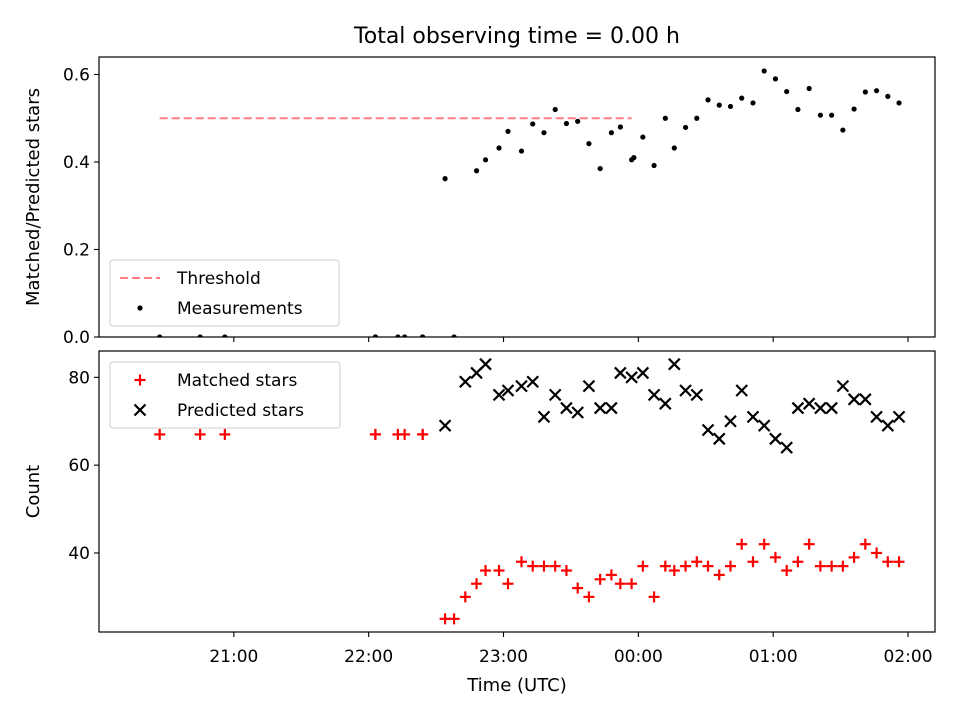 The image size is (960, 720). I want to click on y-tick-label: 0.0, so click(76, 338).